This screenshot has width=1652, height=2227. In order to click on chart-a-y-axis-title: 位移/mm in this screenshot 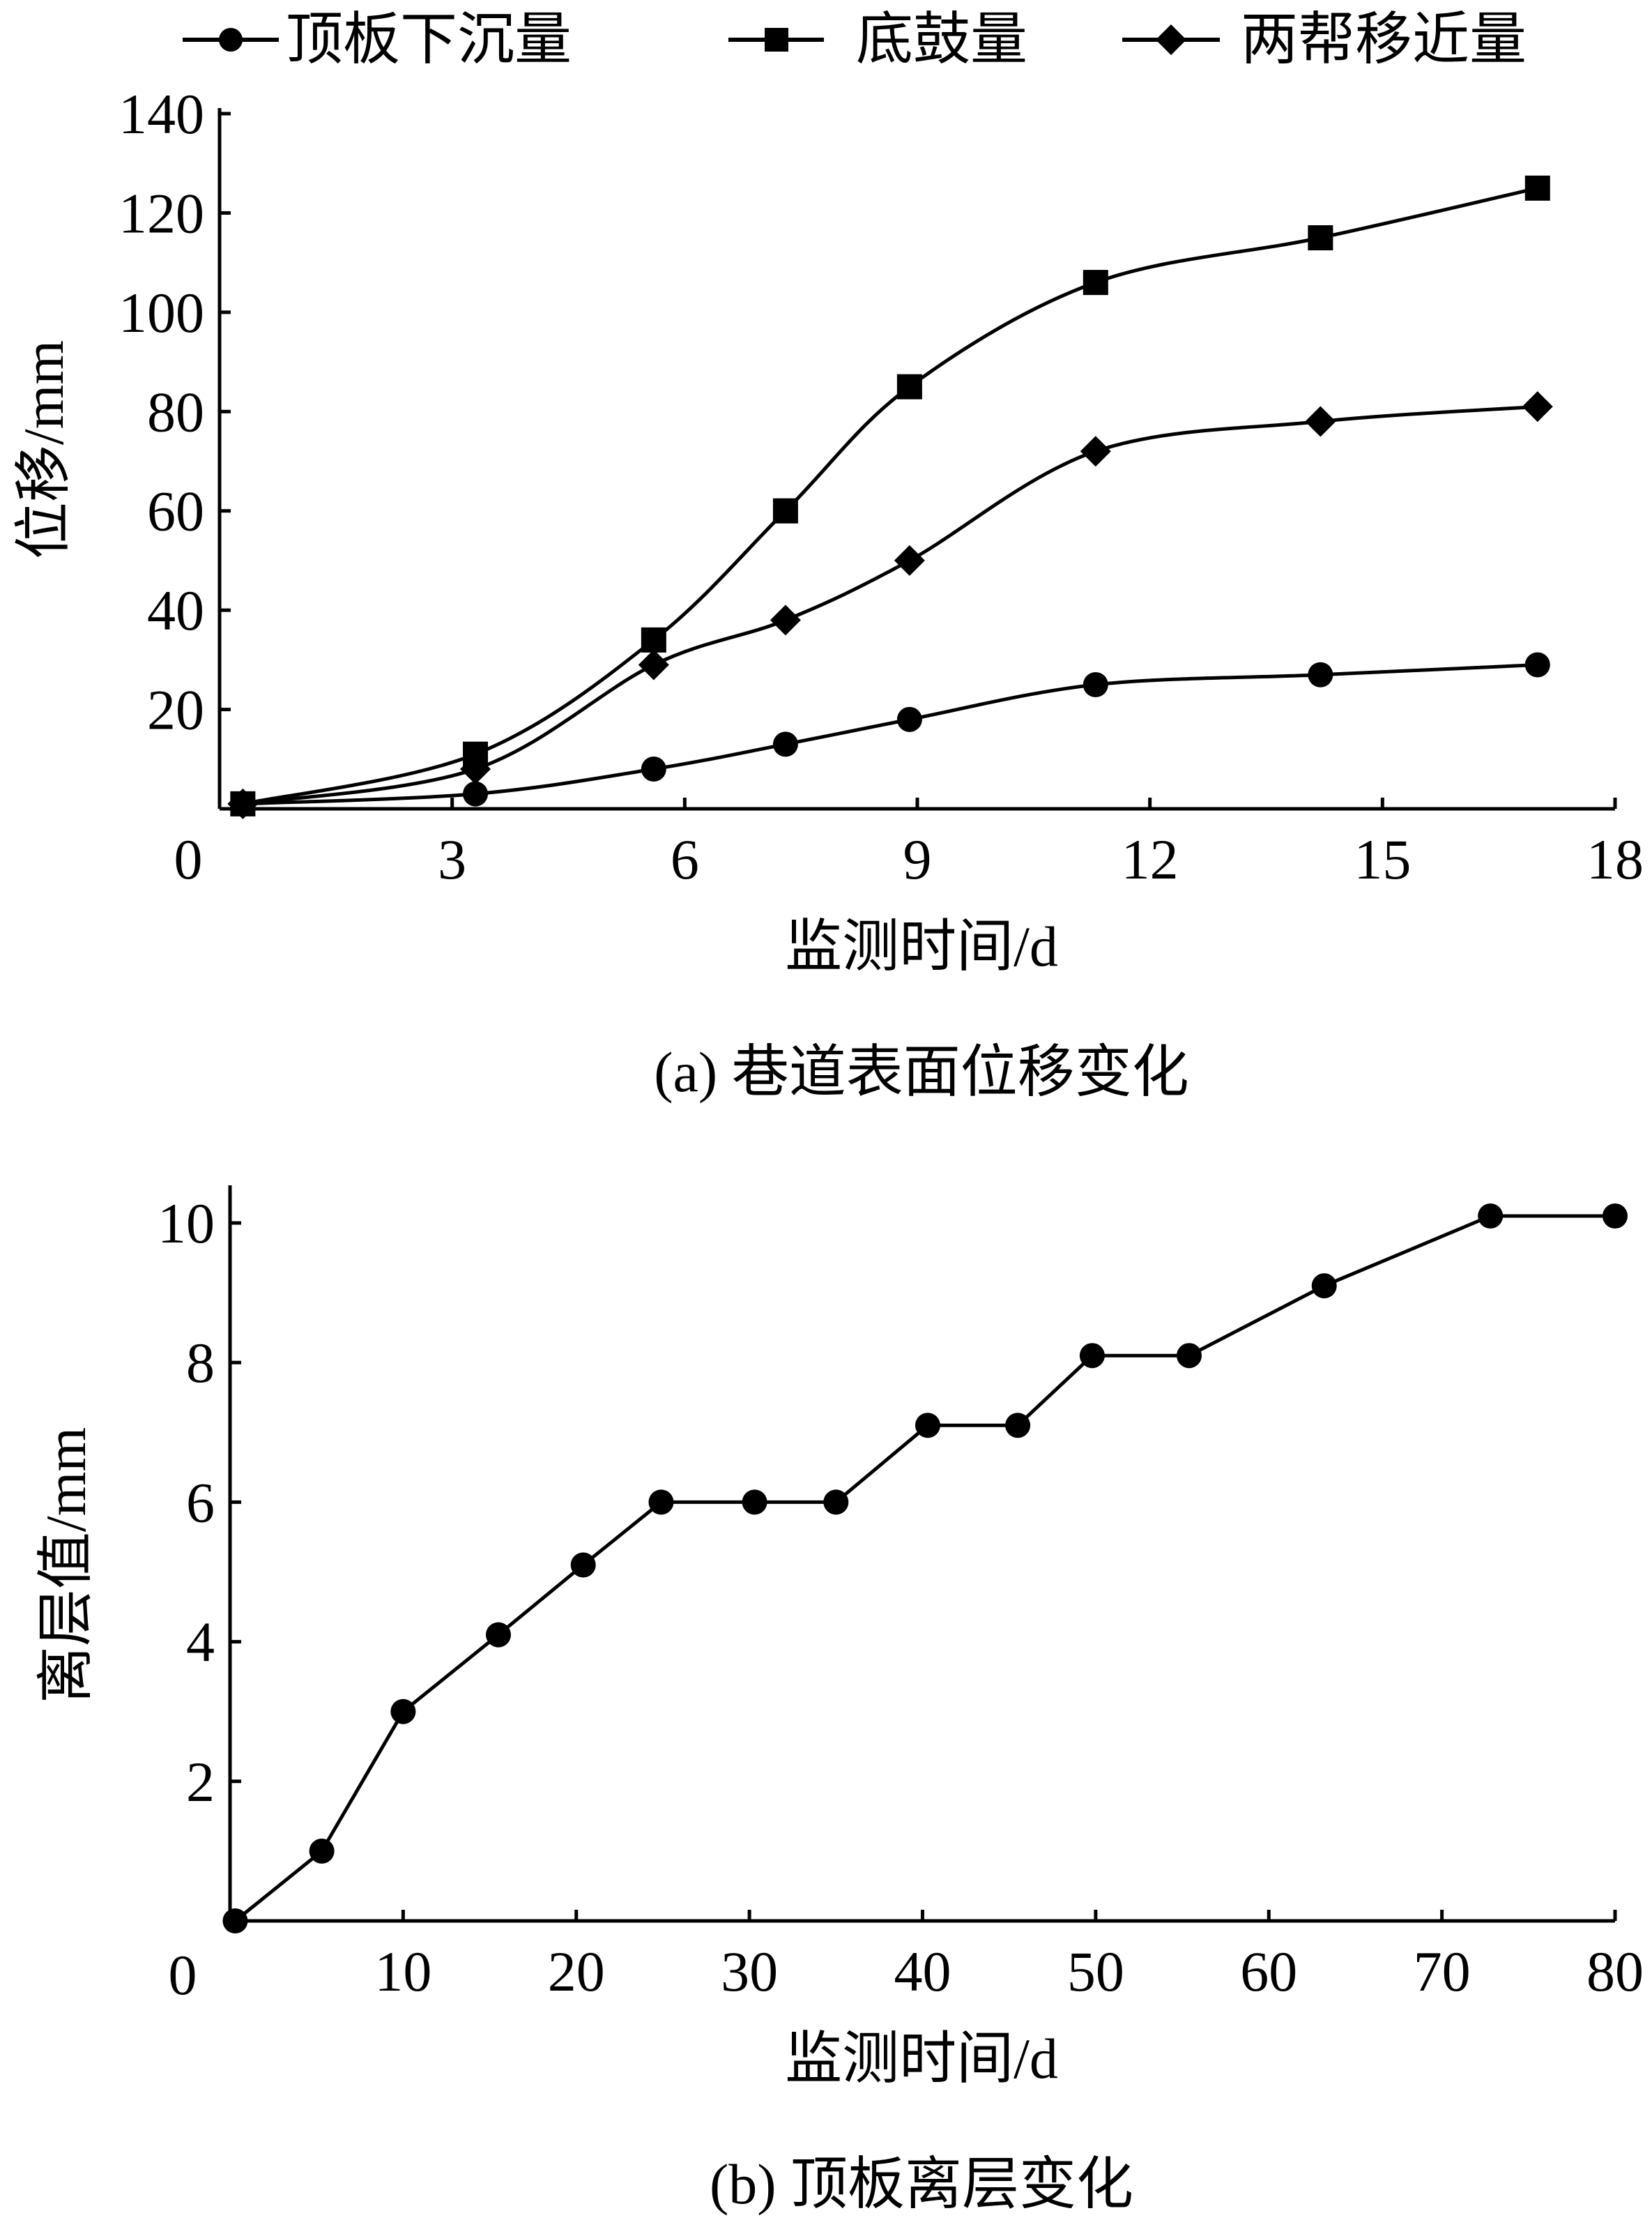, I will do `click(43, 449)`.